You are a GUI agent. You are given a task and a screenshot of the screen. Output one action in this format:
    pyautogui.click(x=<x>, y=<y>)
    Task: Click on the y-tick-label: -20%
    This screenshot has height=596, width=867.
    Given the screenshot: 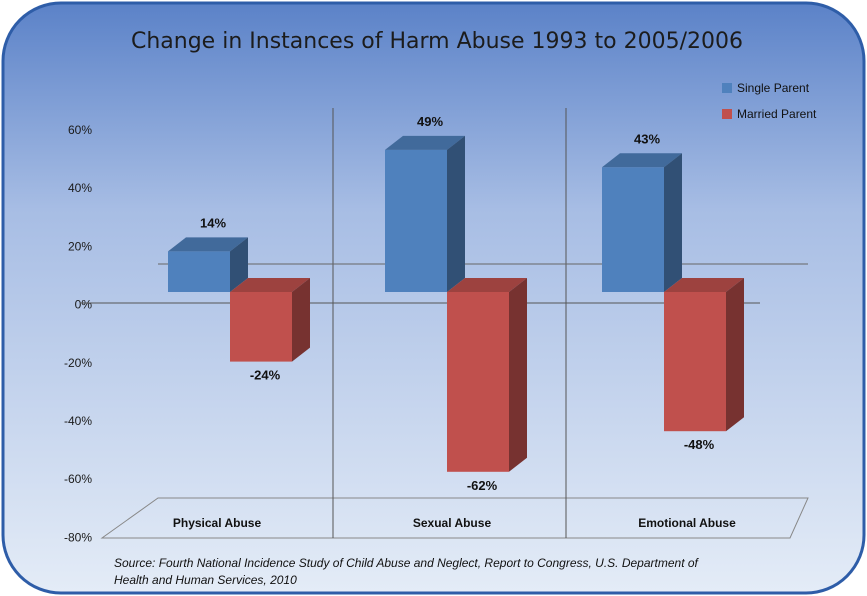 What is the action you would take?
    pyautogui.click(x=78, y=363)
    